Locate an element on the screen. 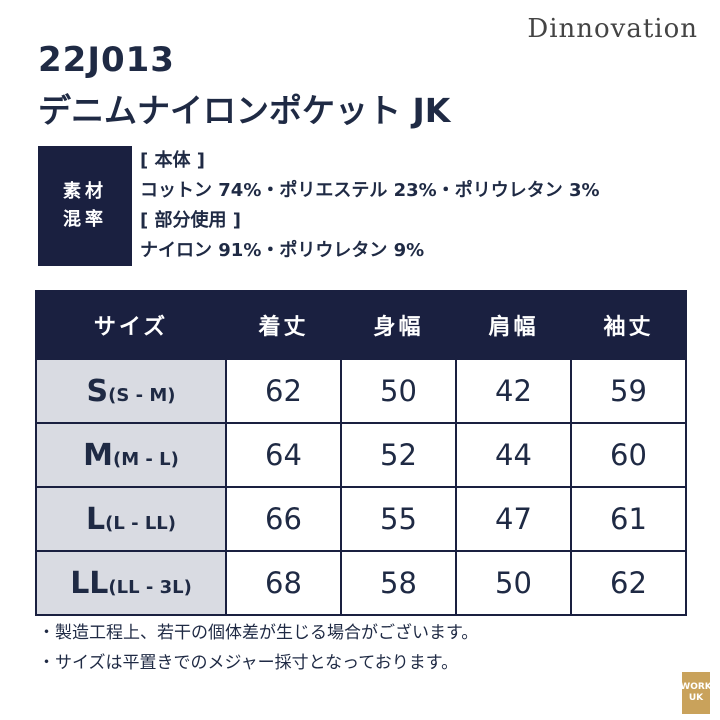  value-cell: 68 is located at coordinates (283, 583).